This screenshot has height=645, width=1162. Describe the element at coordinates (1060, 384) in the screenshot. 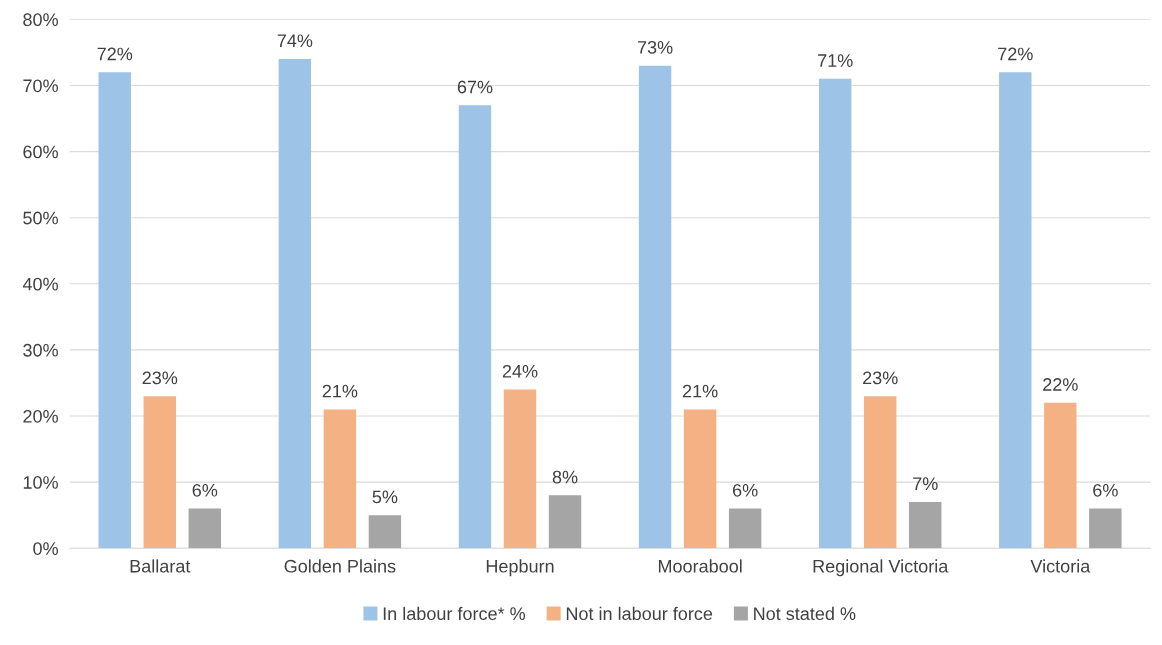

I see `data-label: 22%` at that location.